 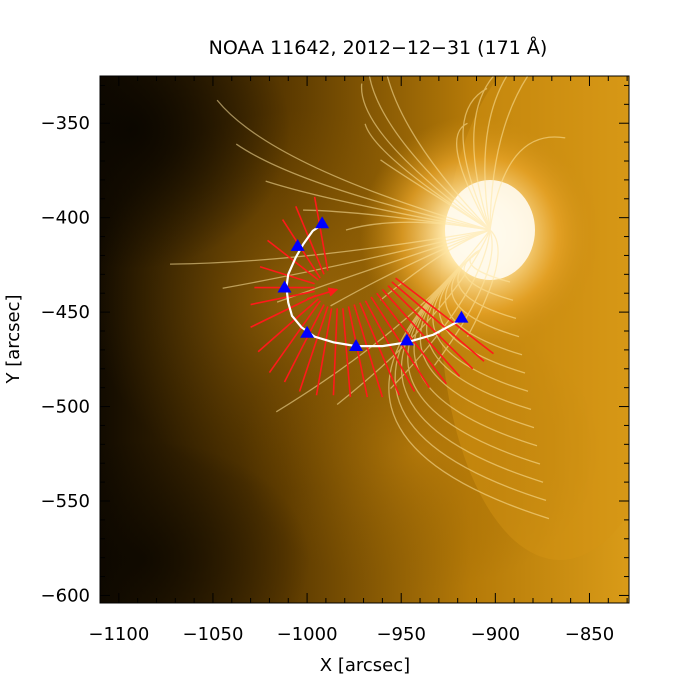 What do you see at coordinates (365, 665) in the screenshot?
I see `x-axis-title: X [arcsec]` at bounding box center [365, 665].